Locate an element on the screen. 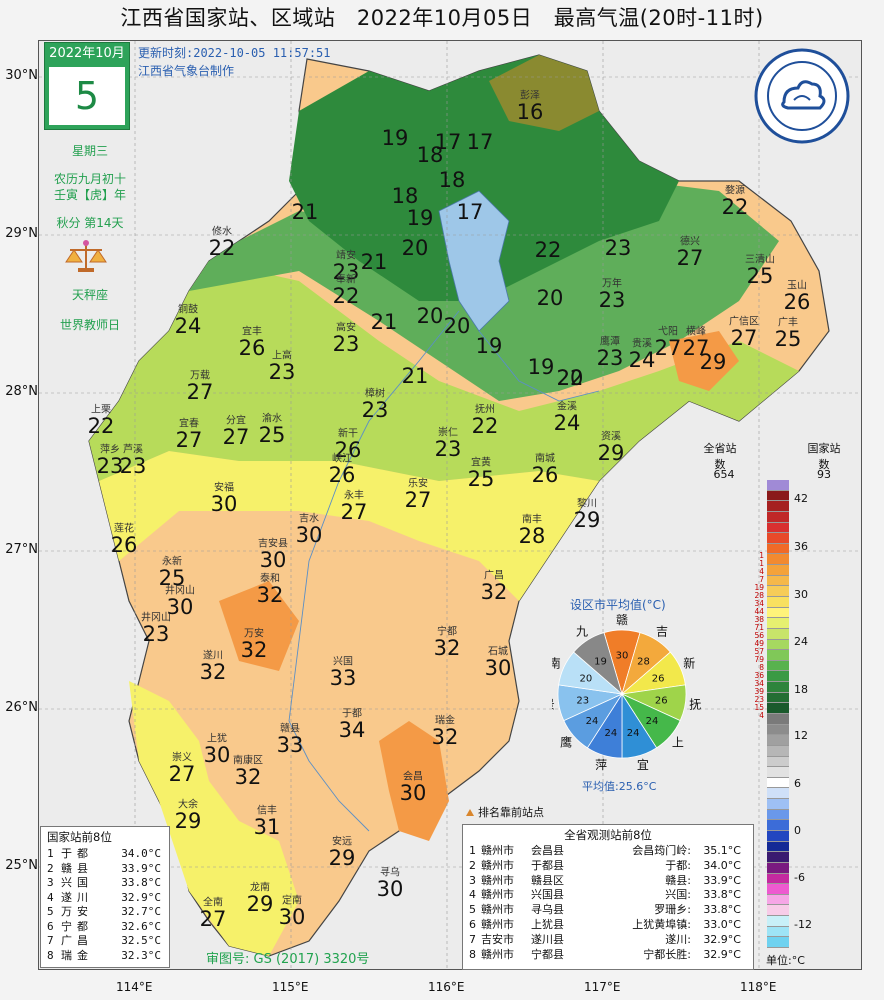 This screenshot has height=1000, width=884. legend-count: 57 is located at coordinates (759, 651).